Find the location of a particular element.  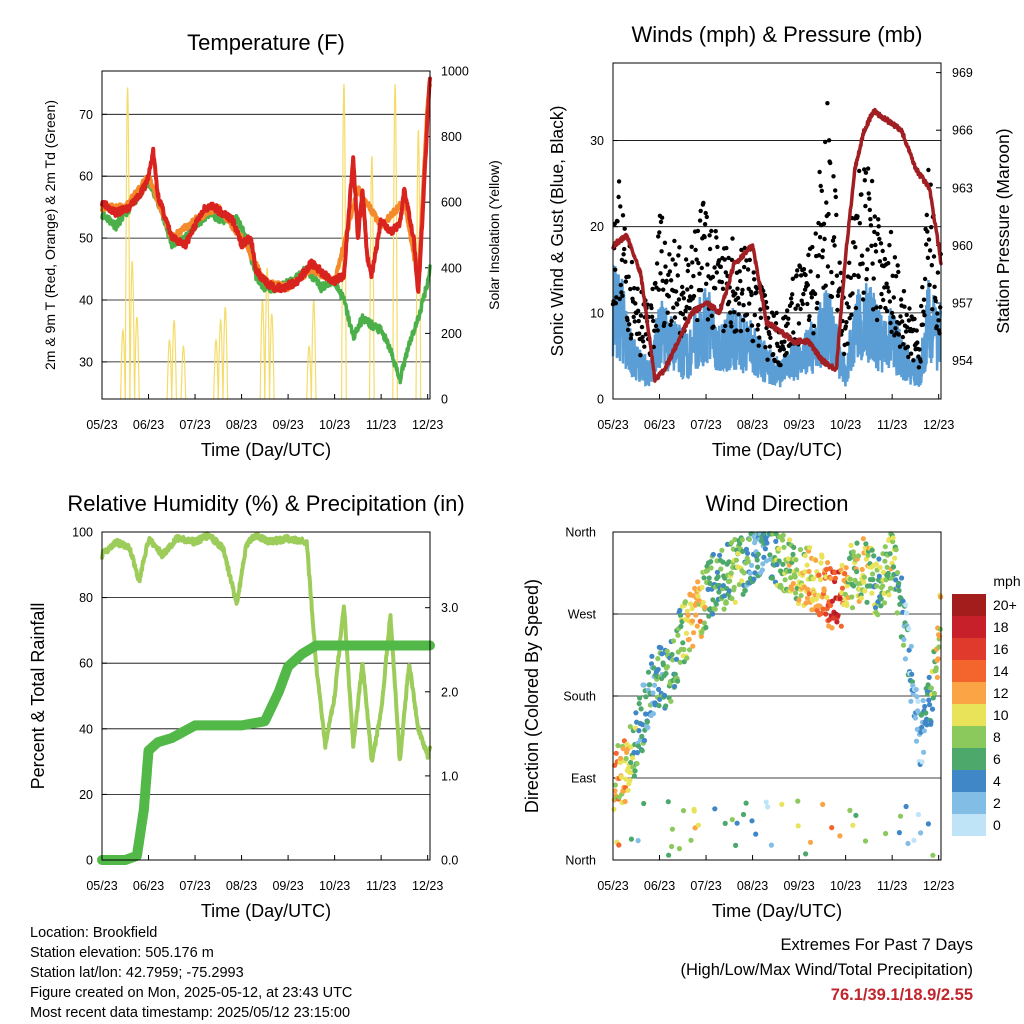

temperature-y2tick-label: 600 is located at coordinates (451, 203).